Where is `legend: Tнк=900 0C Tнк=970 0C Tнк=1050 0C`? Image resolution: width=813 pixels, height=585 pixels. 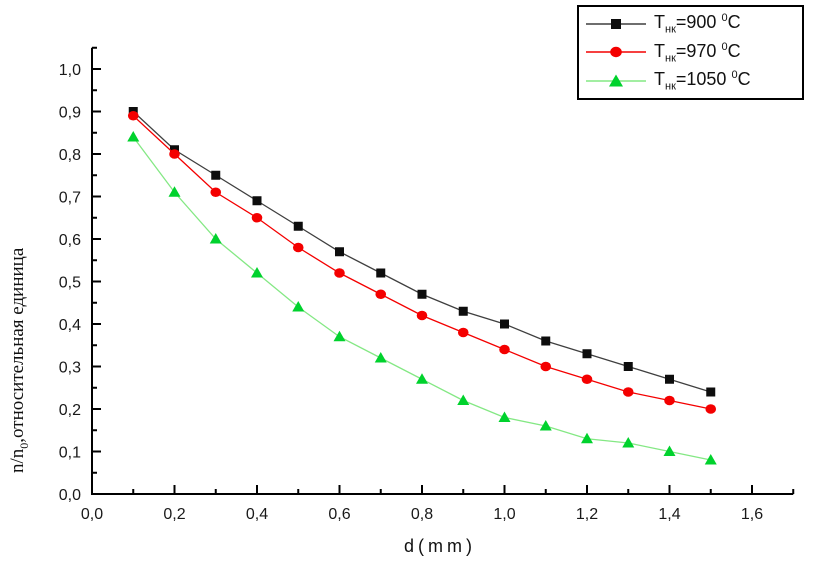 legend: Tнк=900 0C Tнк=970 0C Tнк=1050 0C is located at coordinates (690, 52).